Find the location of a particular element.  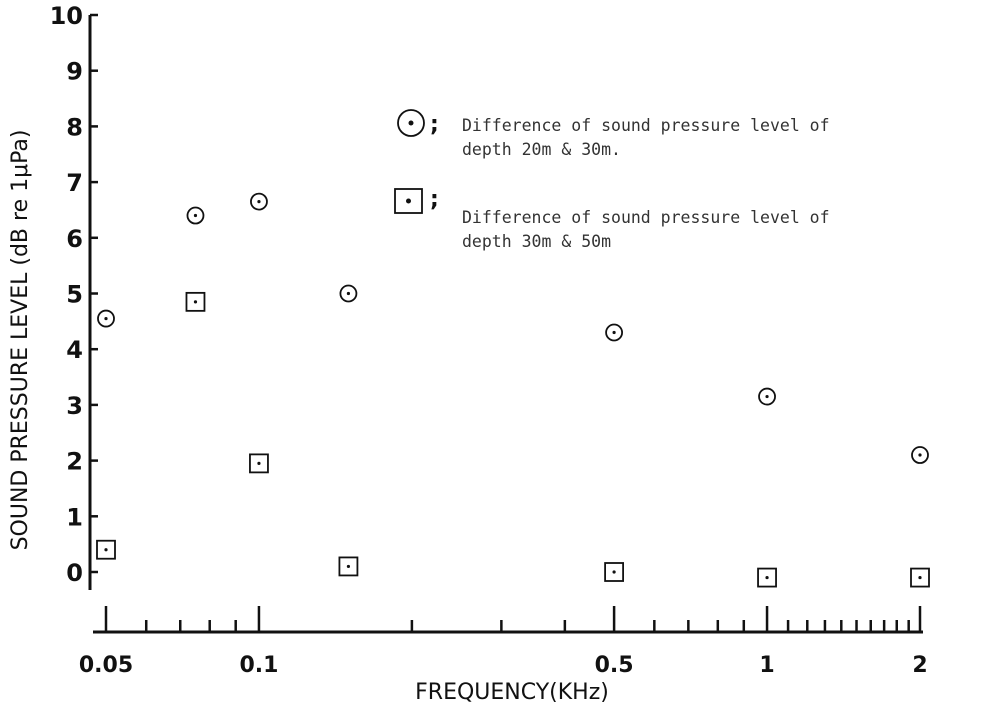

y-tick-label: 2 is located at coordinates (74, 462).